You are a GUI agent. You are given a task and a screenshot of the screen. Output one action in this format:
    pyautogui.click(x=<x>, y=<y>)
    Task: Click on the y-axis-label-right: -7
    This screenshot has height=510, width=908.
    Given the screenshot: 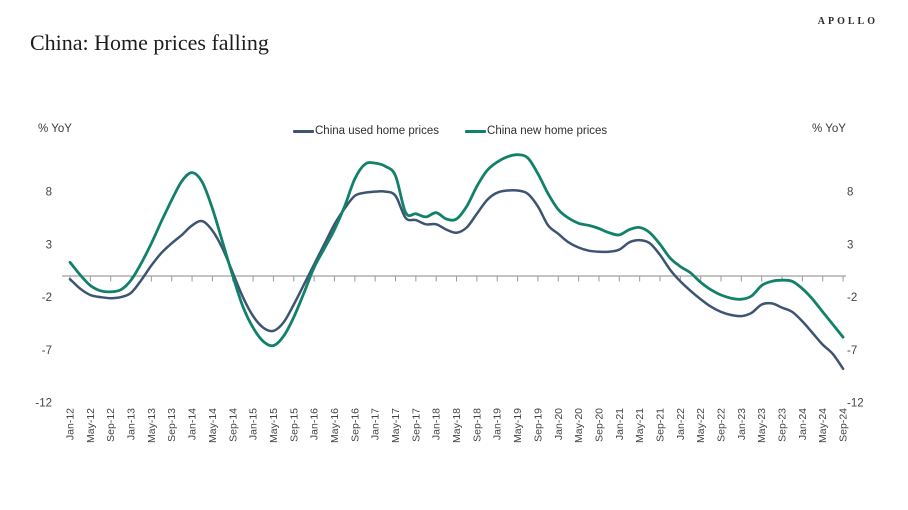 What is the action you would take?
    pyautogui.click(x=852, y=351)
    